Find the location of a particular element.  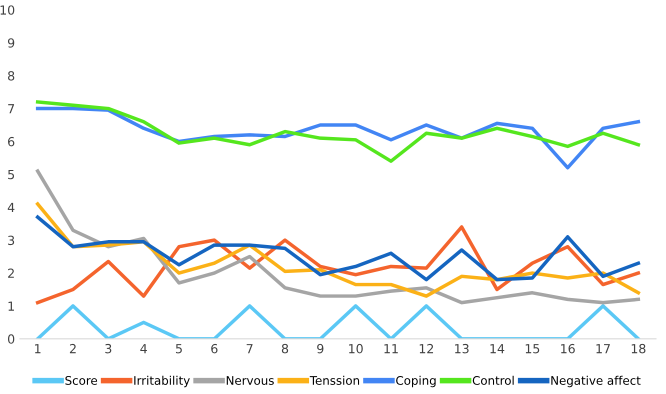

x-tick-label: 9 is located at coordinates (320, 349).